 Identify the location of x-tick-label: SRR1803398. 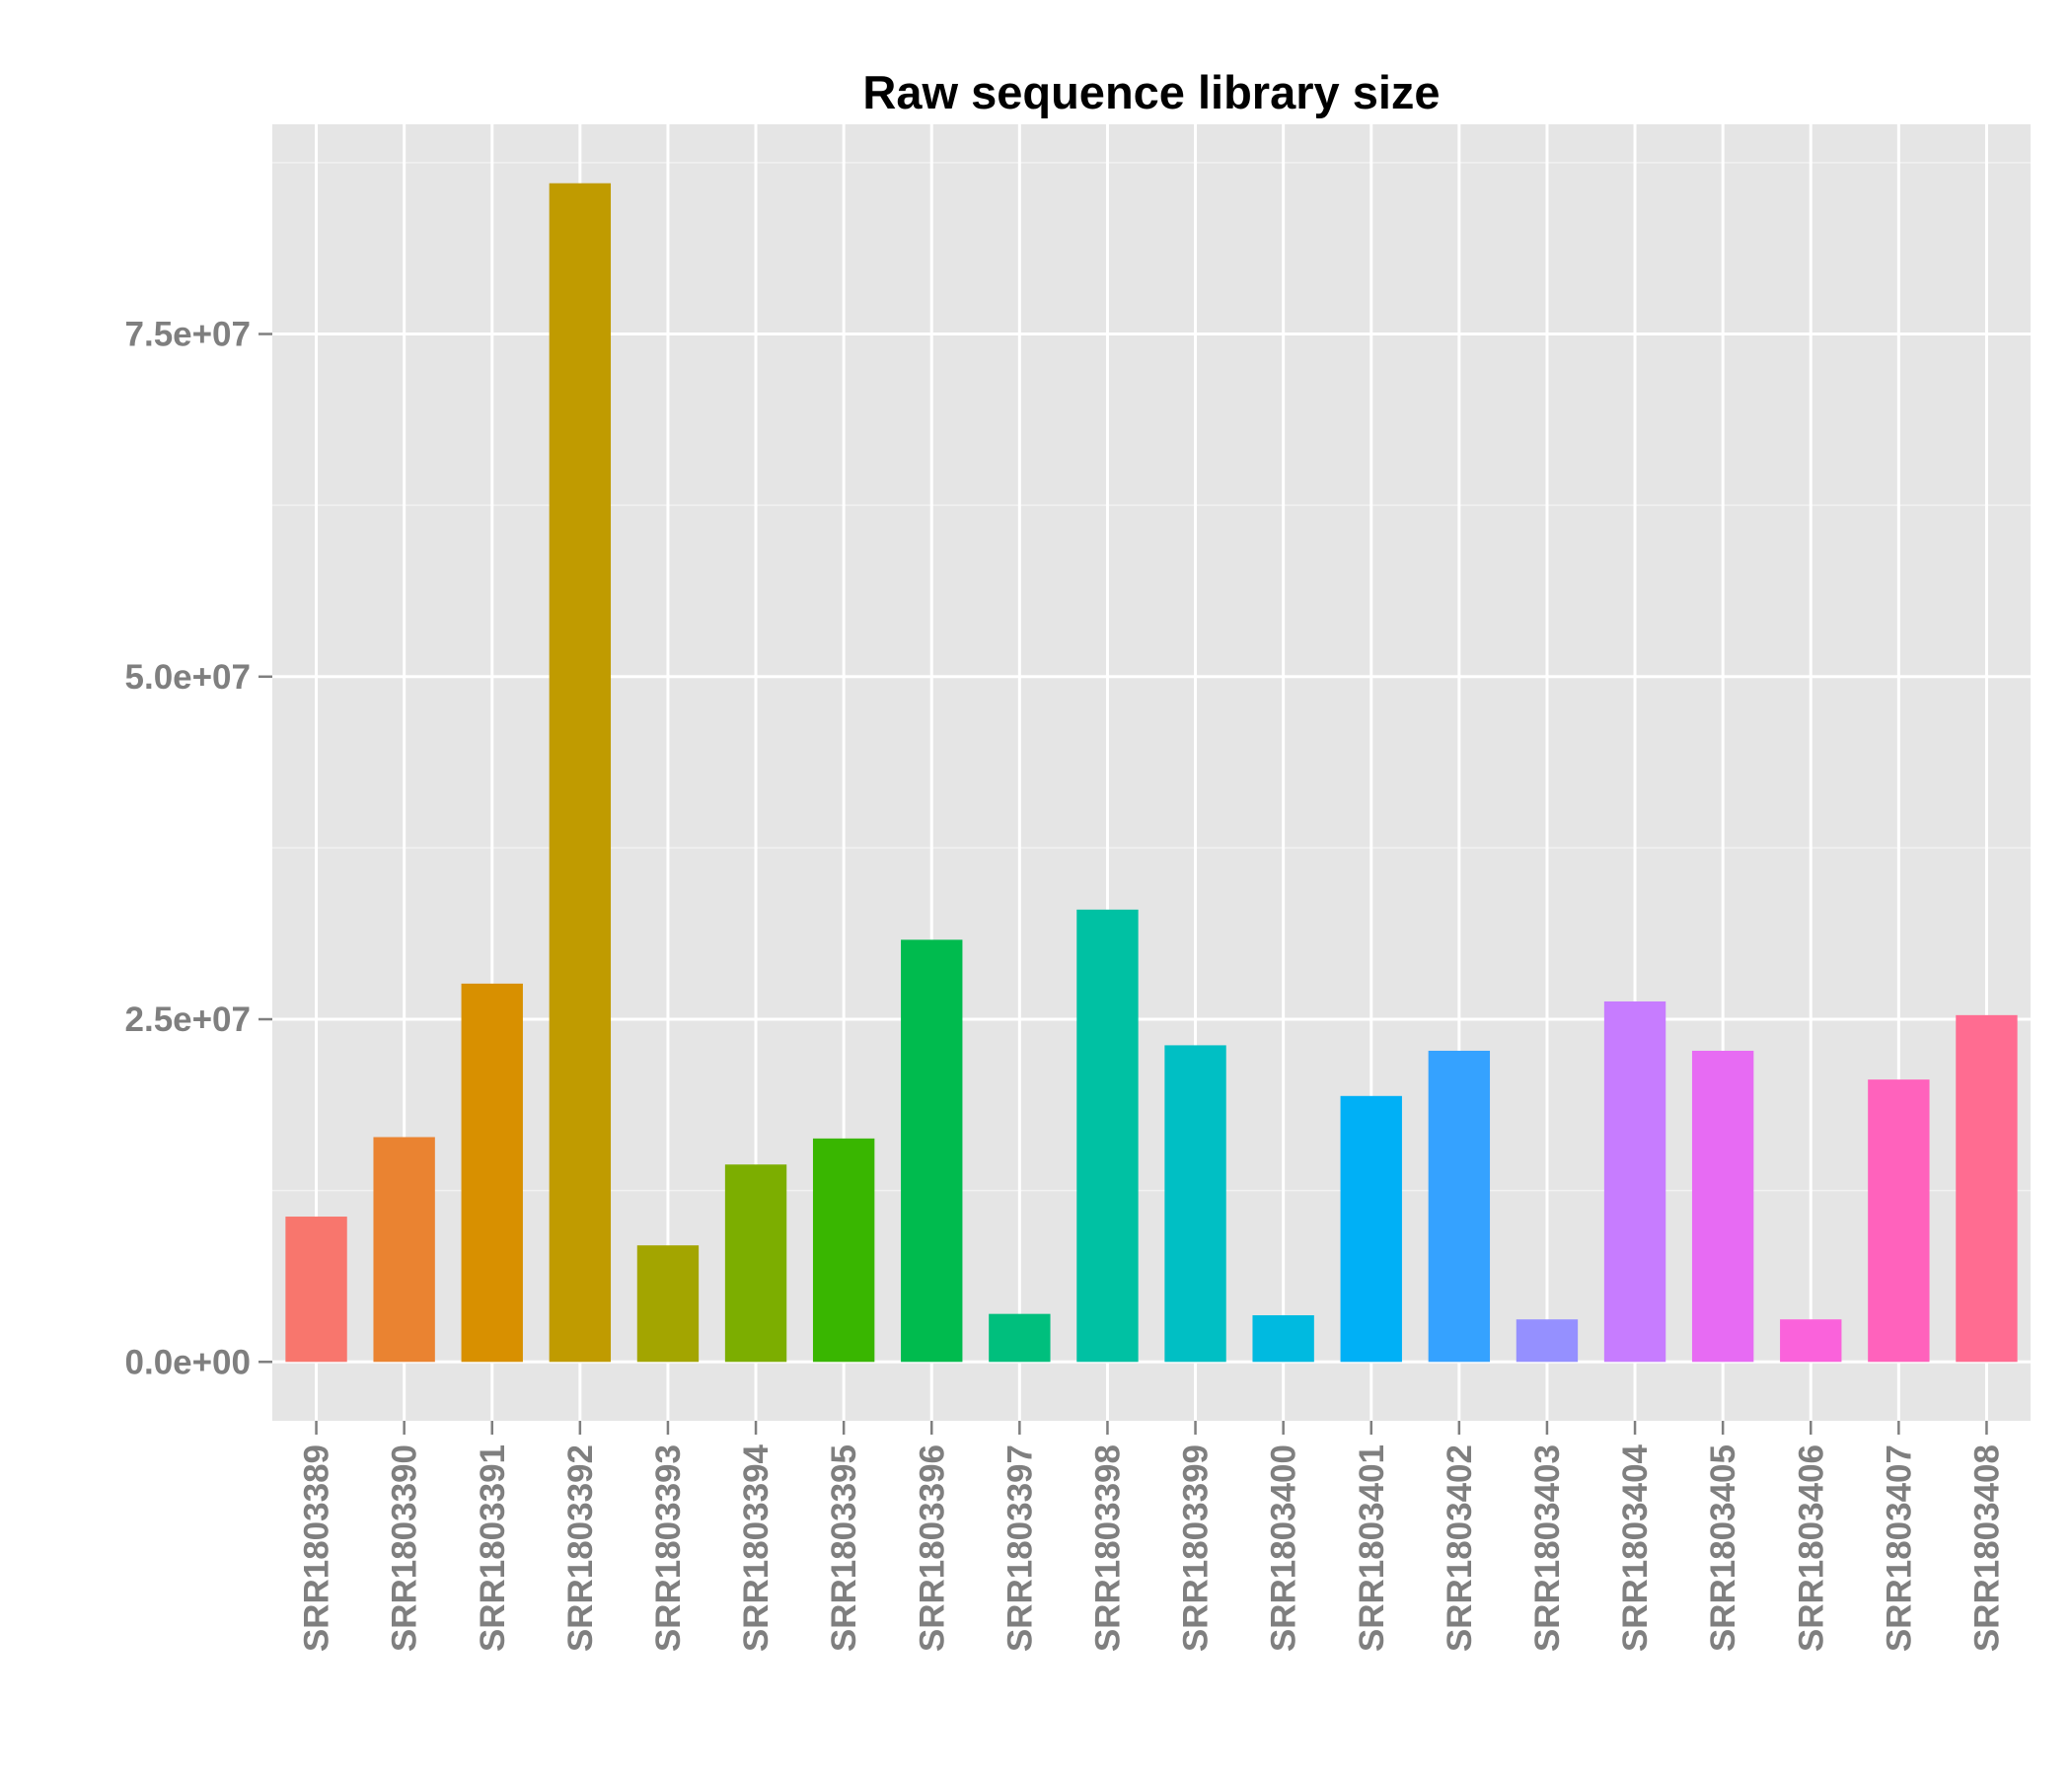
(1107, 1548).